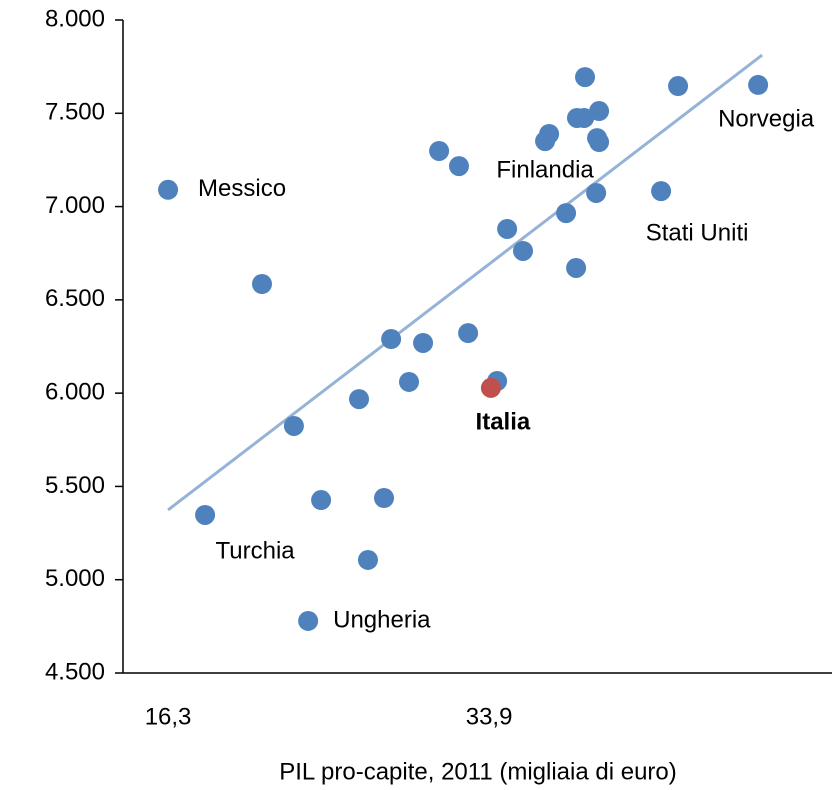 Image resolution: width=832 pixels, height=790 pixels. What do you see at coordinates (75, 671) in the screenshot?
I see `y-tick-label: 4.500` at bounding box center [75, 671].